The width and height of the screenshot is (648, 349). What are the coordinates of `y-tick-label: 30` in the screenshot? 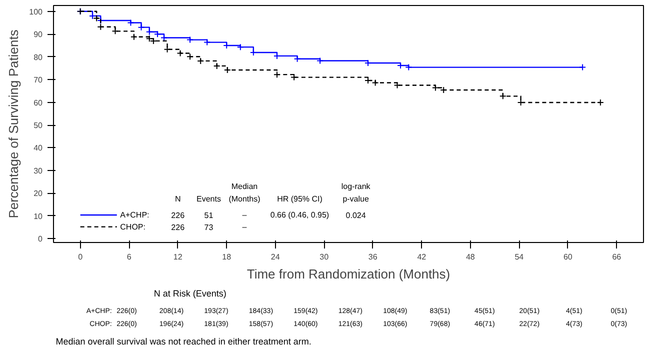 It's located at (39, 171).